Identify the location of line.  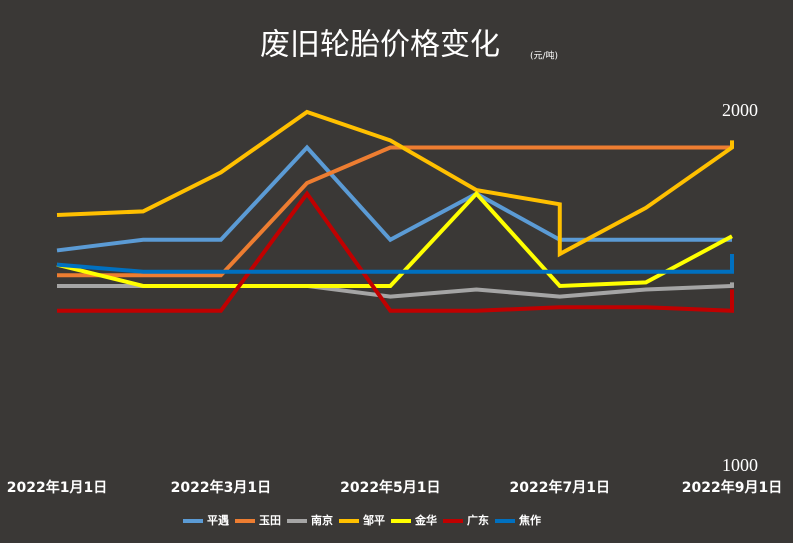
(395, 264).